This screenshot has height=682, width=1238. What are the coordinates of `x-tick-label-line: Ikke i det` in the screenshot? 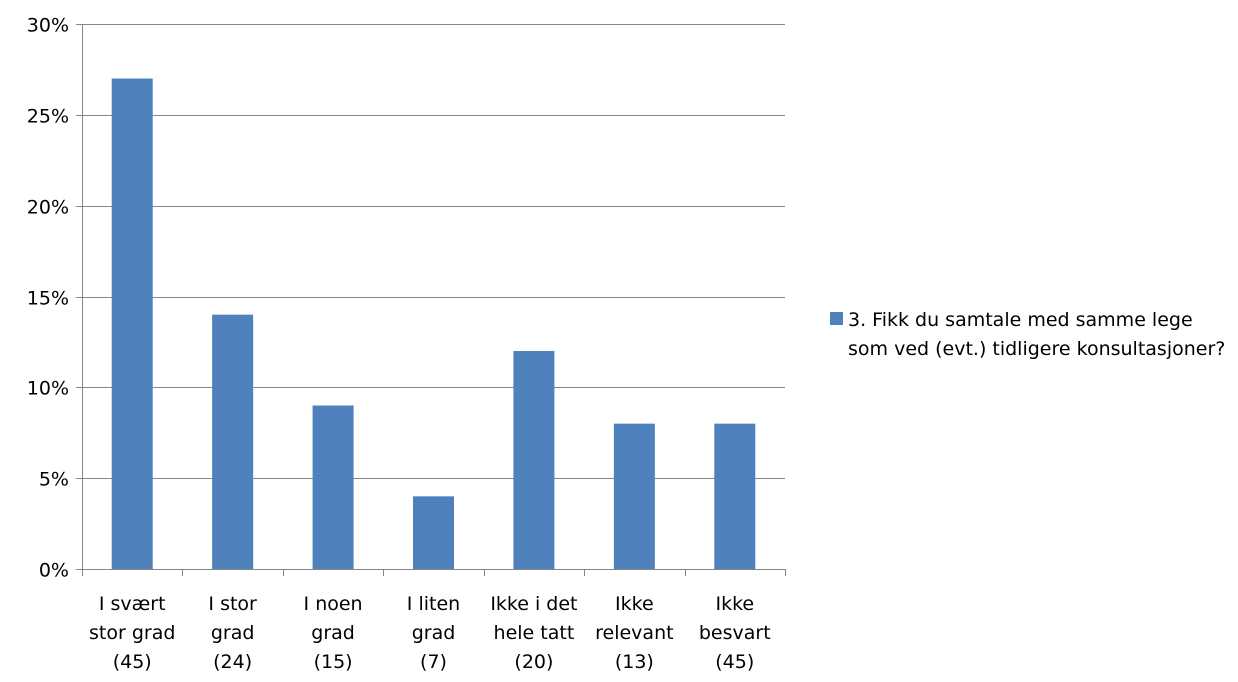 It's located at (533, 604).